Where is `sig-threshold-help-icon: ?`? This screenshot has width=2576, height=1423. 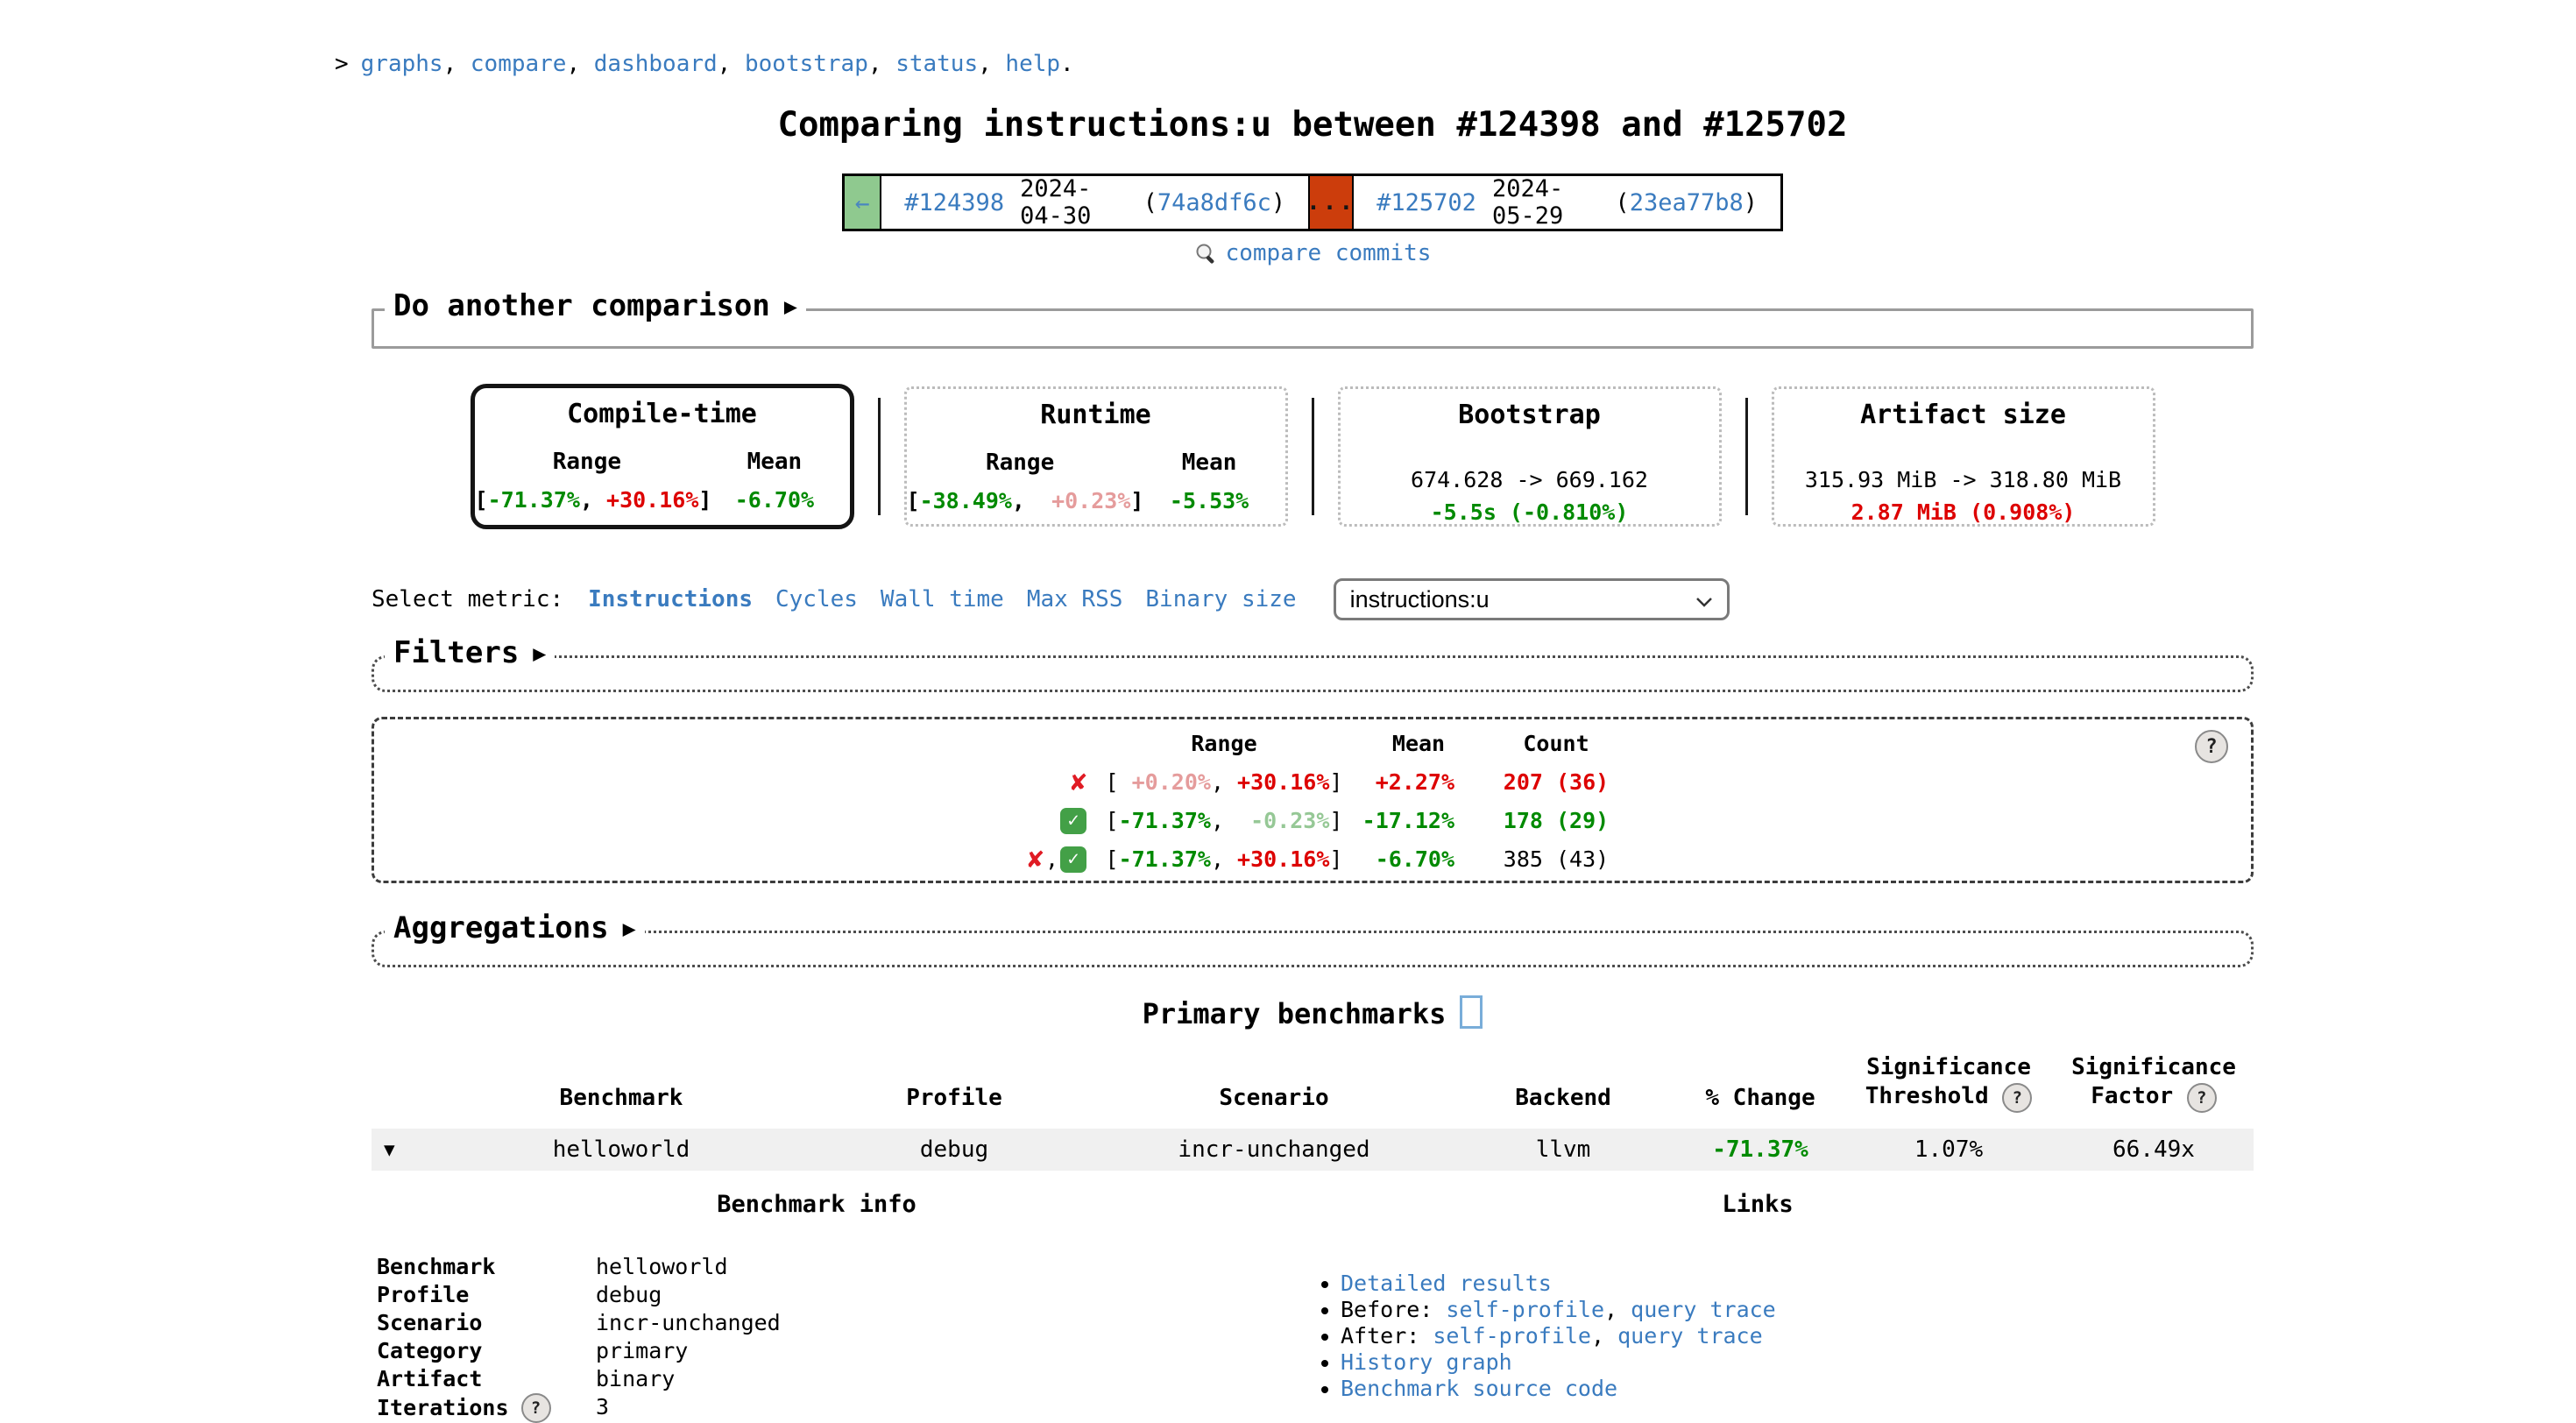
sig-threshold-help-icon: ? is located at coordinates (2017, 1098).